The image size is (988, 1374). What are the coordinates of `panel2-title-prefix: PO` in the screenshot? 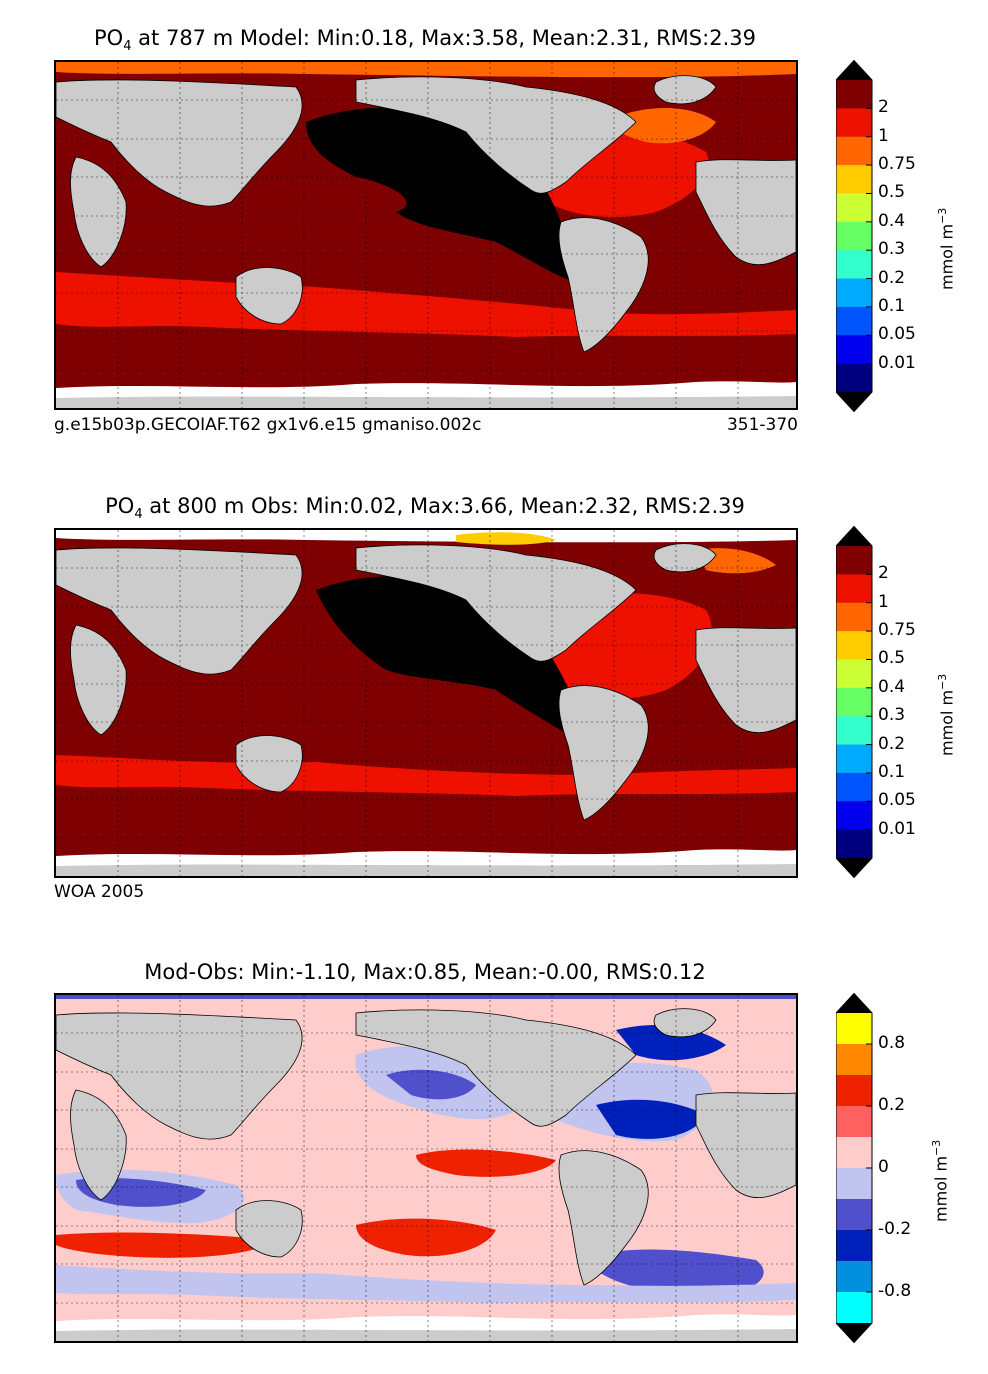 It's located at (120, 506).